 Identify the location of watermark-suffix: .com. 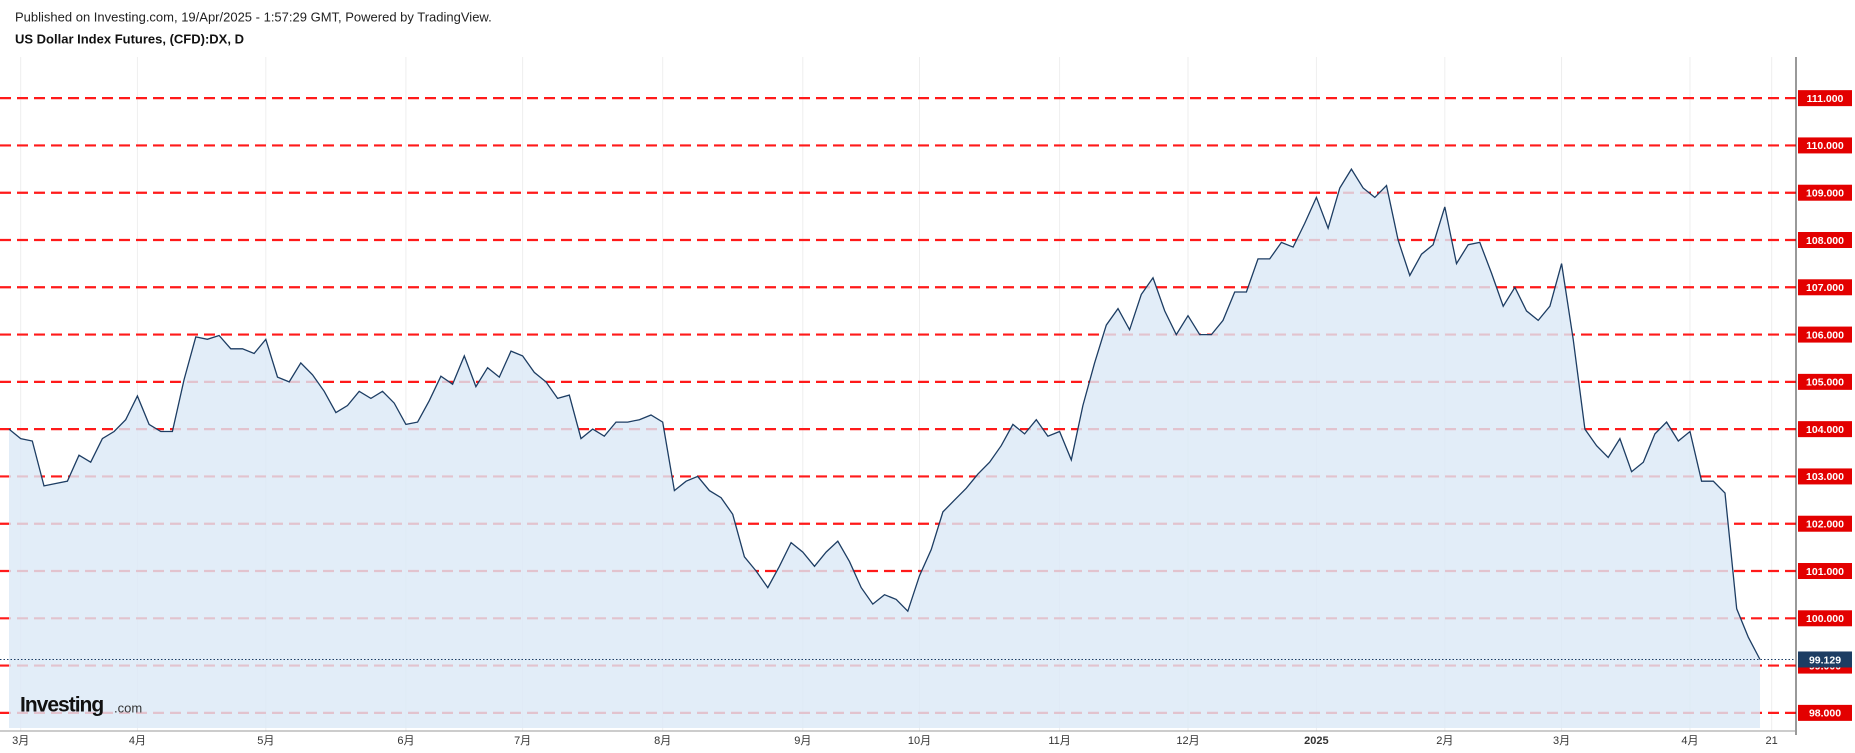
(128, 707).